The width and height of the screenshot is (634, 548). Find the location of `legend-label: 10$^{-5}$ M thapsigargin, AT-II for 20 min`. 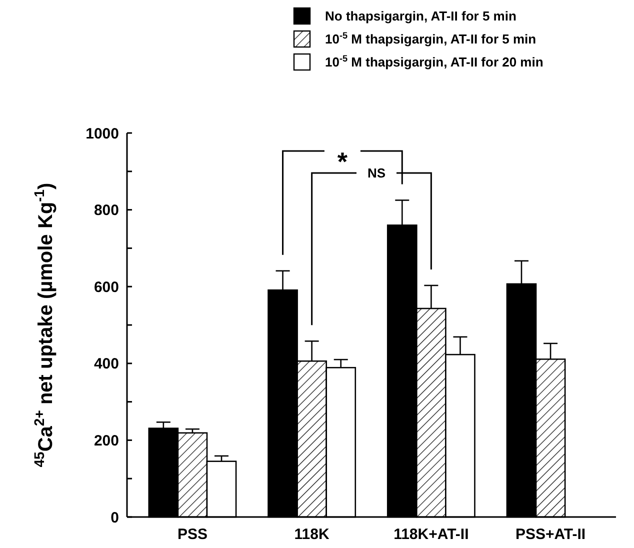

legend-label: 10$^{-5}$ M thapsigargin, AT-II for 20 min is located at coordinates (434, 62).